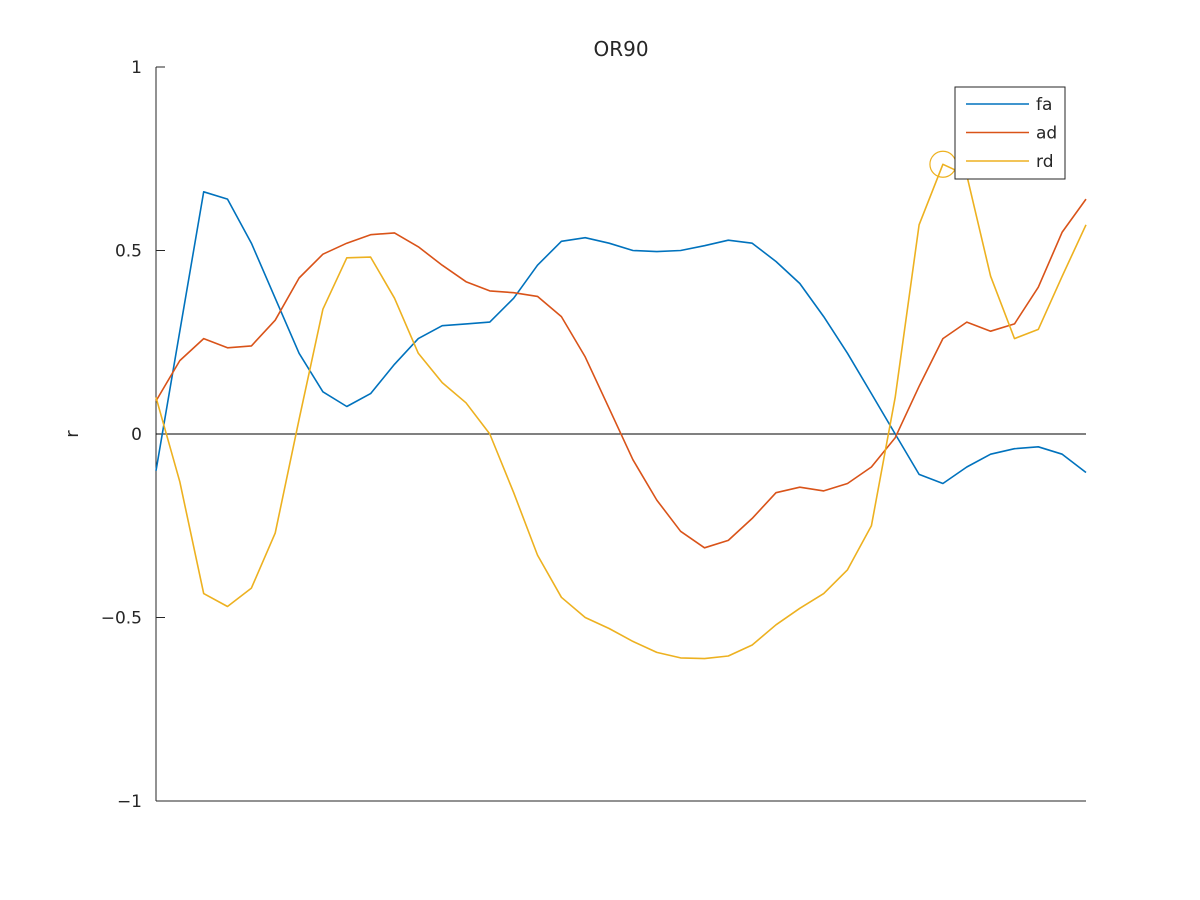  I want to click on legend-label-rd: rd, so click(1044, 162).